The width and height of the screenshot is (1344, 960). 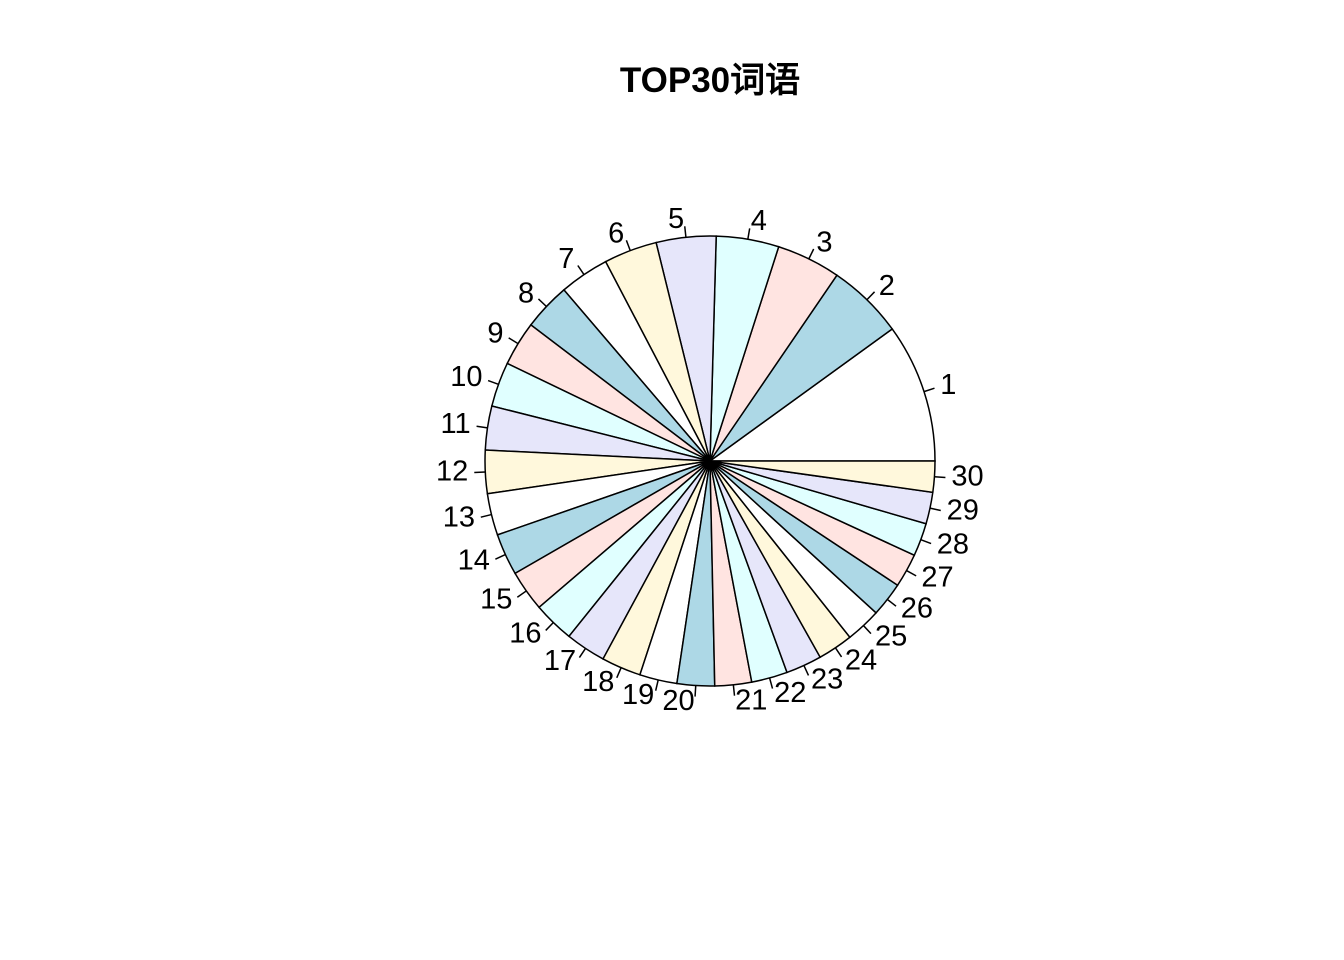 I want to click on slice-label-8: 8, so click(x=526, y=293).